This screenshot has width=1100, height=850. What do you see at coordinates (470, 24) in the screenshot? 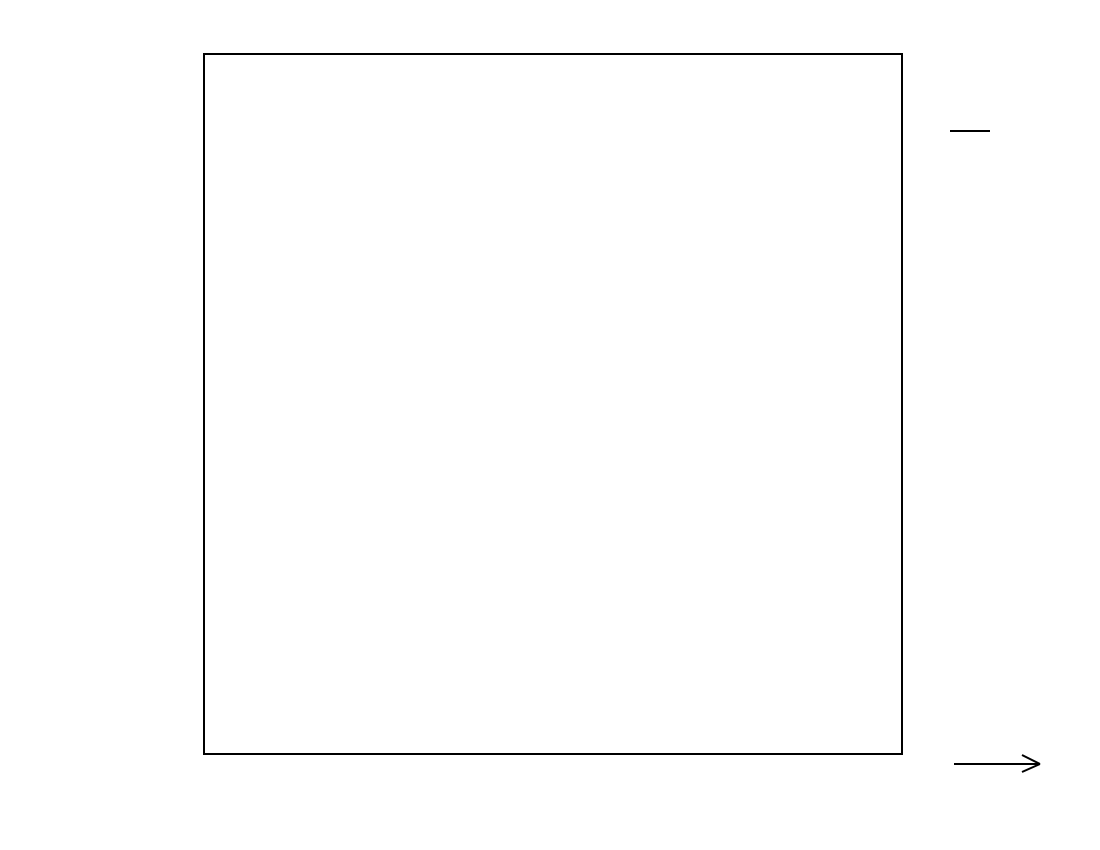
I see `page-title` at bounding box center [470, 24].